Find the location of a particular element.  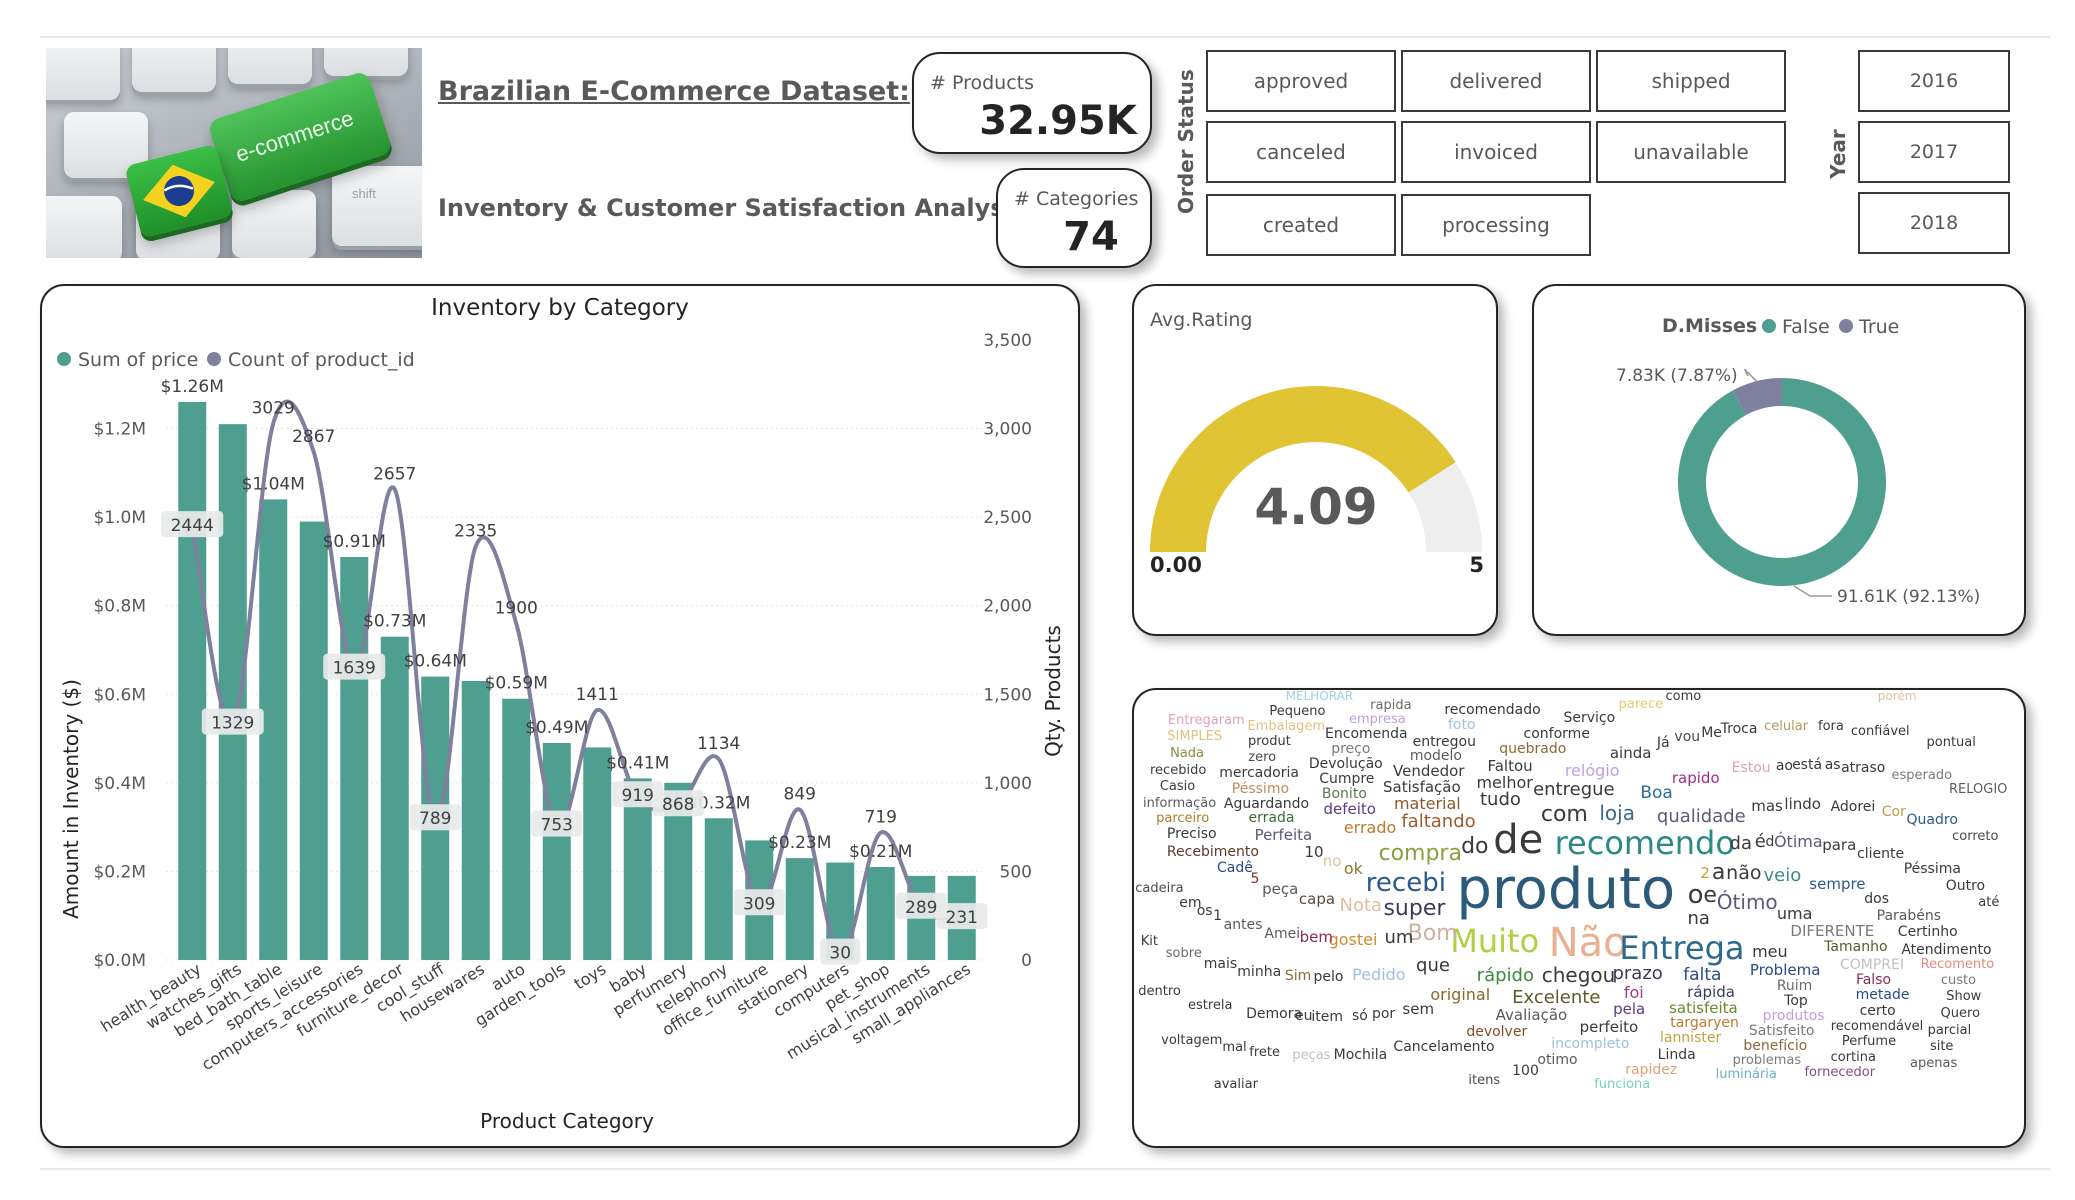

bar-health_beauty is located at coordinates (192, 681).